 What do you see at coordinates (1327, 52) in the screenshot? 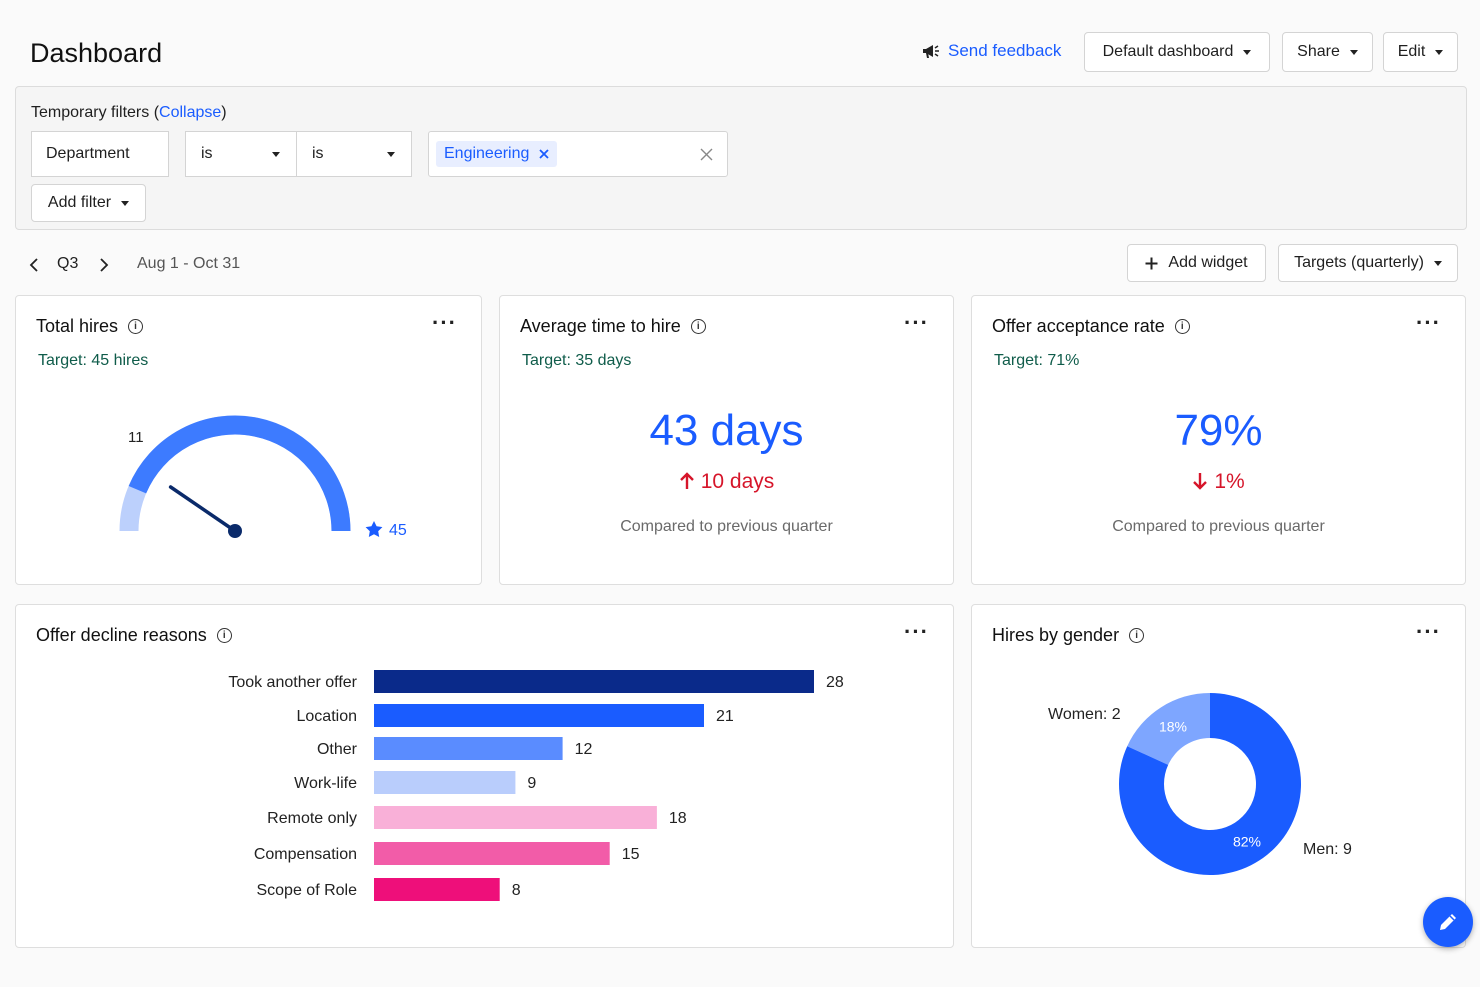
I see `share-button: Share` at bounding box center [1327, 52].